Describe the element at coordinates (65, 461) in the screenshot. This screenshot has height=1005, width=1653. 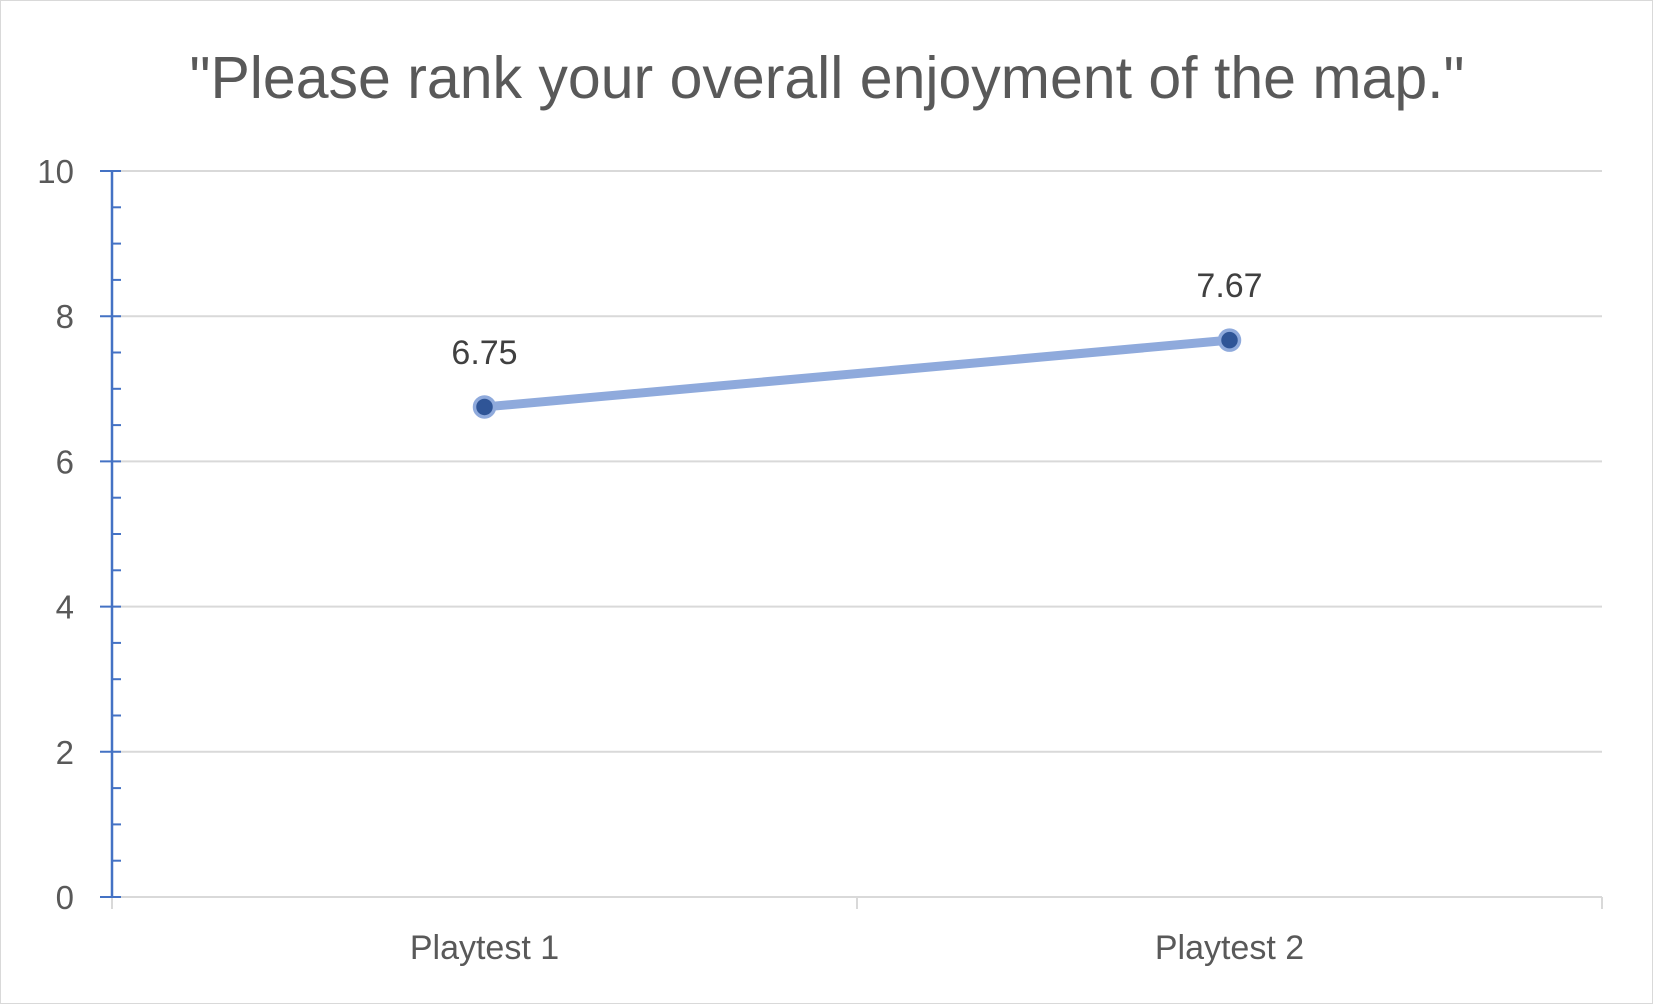
I see `y-tick-label-6: 6` at that location.